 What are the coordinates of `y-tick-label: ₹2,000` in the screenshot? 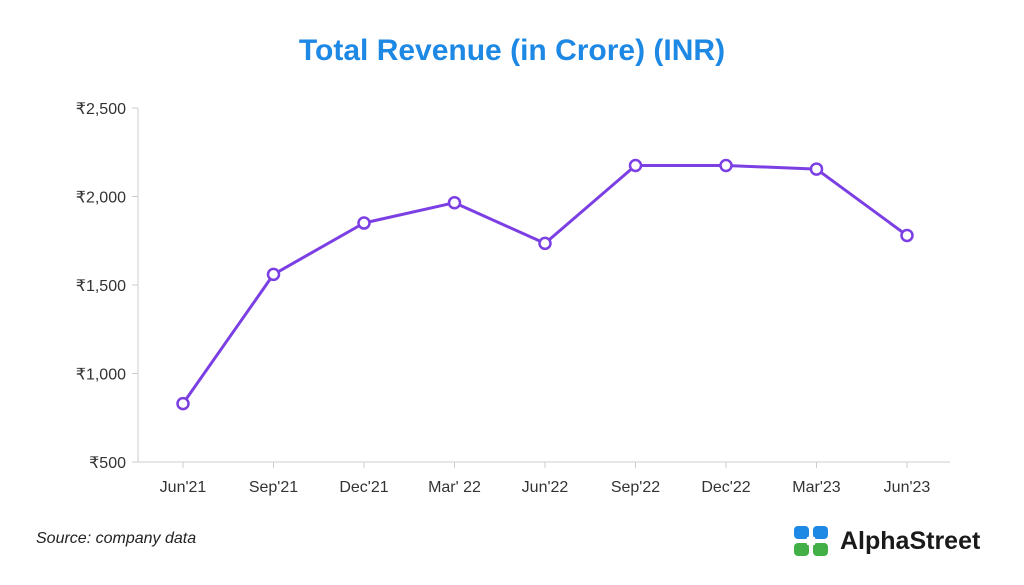 It's located at (101, 198).